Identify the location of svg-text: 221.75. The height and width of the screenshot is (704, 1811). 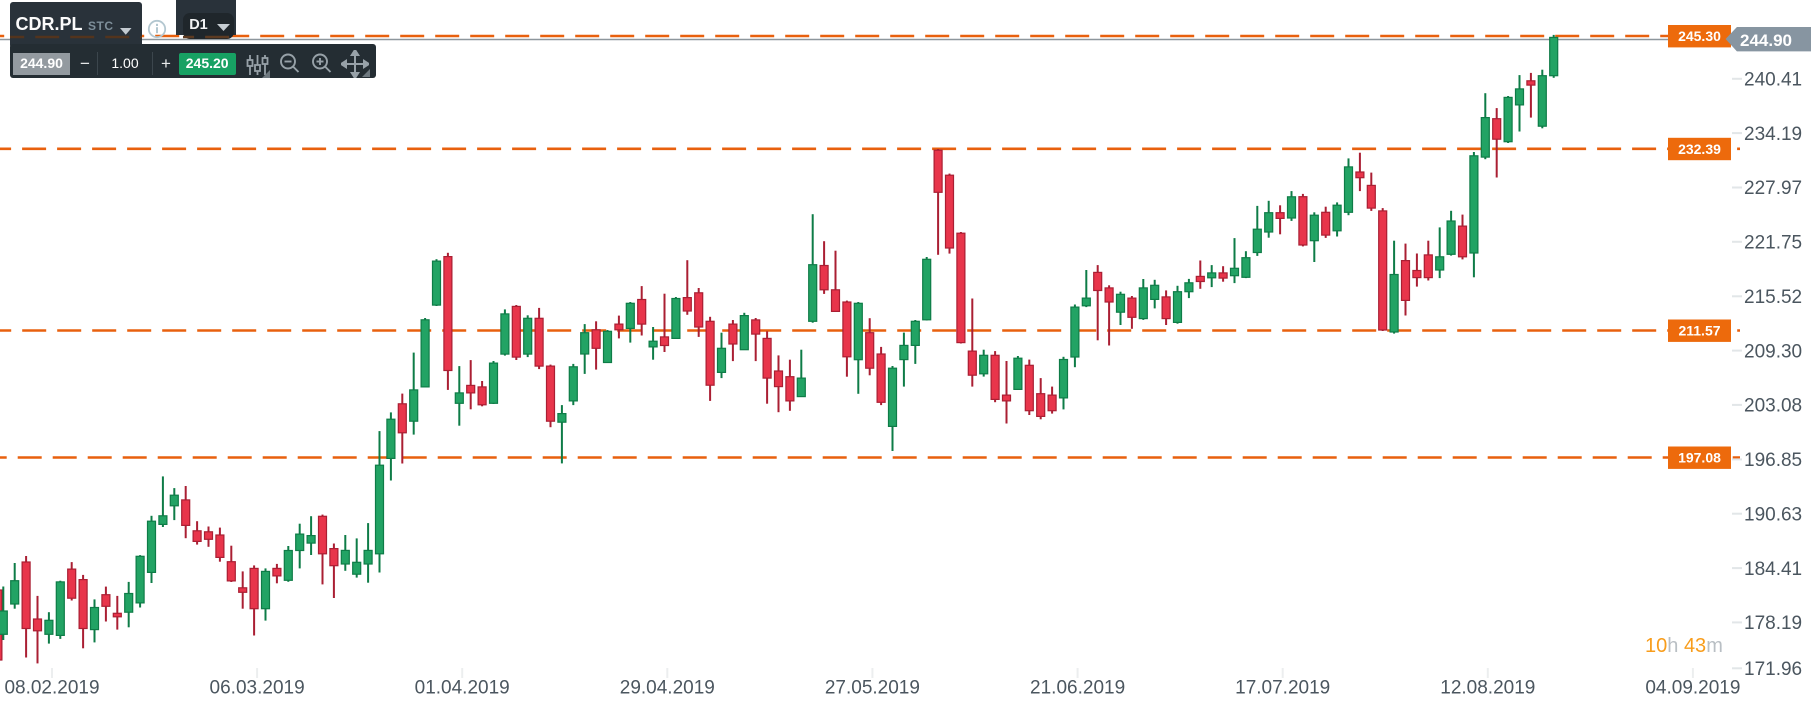
(1773, 243).